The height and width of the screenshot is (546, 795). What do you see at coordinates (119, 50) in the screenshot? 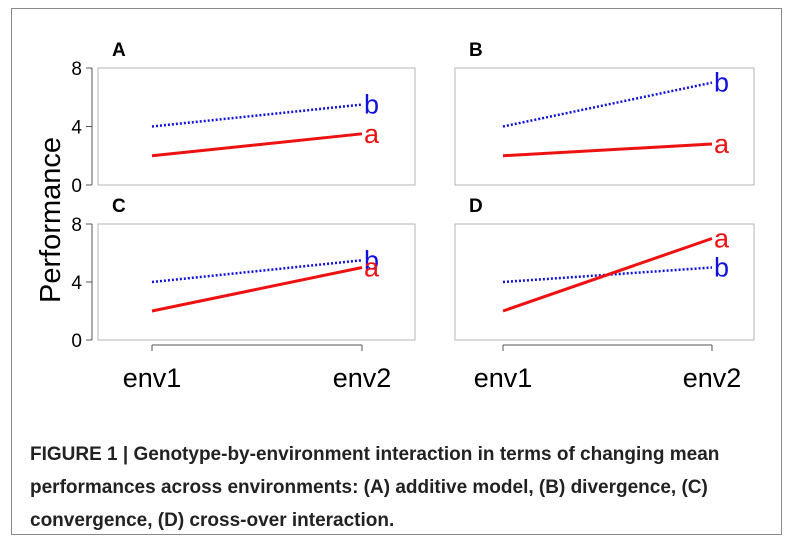
I see `panel-label-a: A` at bounding box center [119, 50].